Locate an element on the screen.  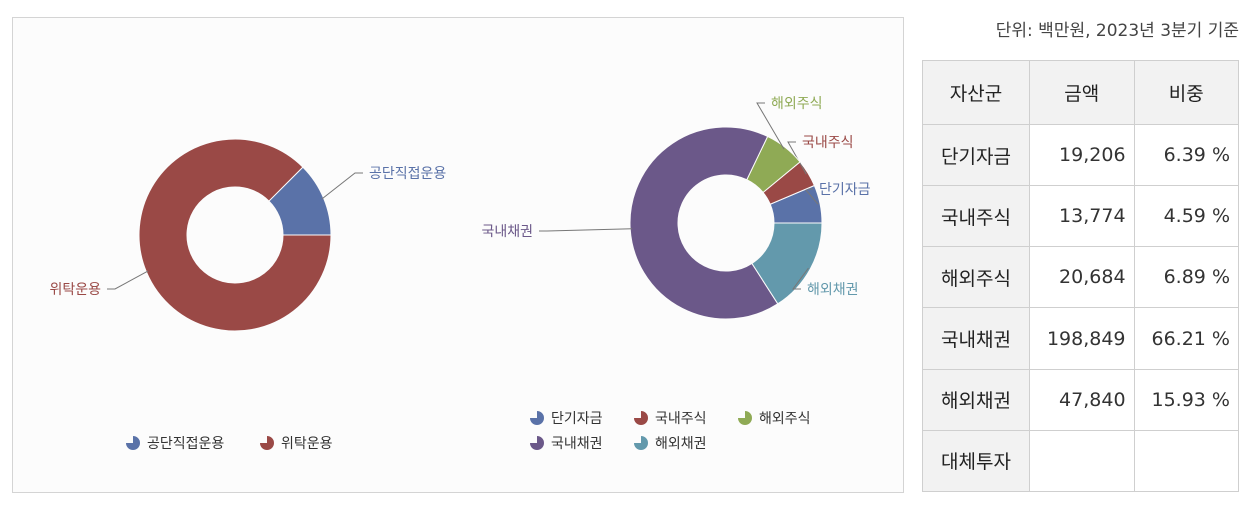
legend-label: 해외채권 is located at coordinates (681, 444).